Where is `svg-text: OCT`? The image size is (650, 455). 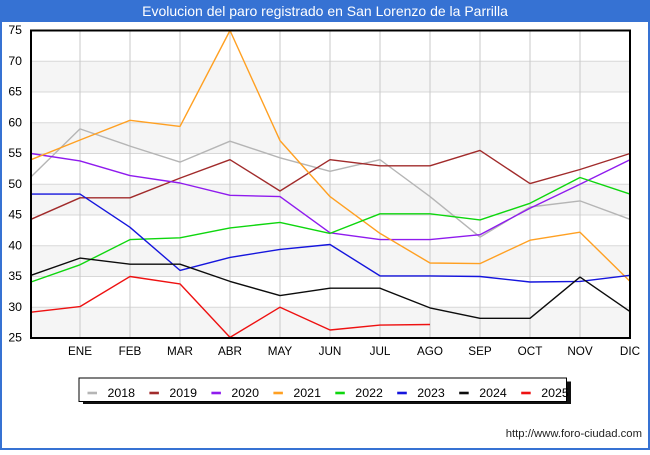 svg-text: OCT is located at coordinates (530, 351).